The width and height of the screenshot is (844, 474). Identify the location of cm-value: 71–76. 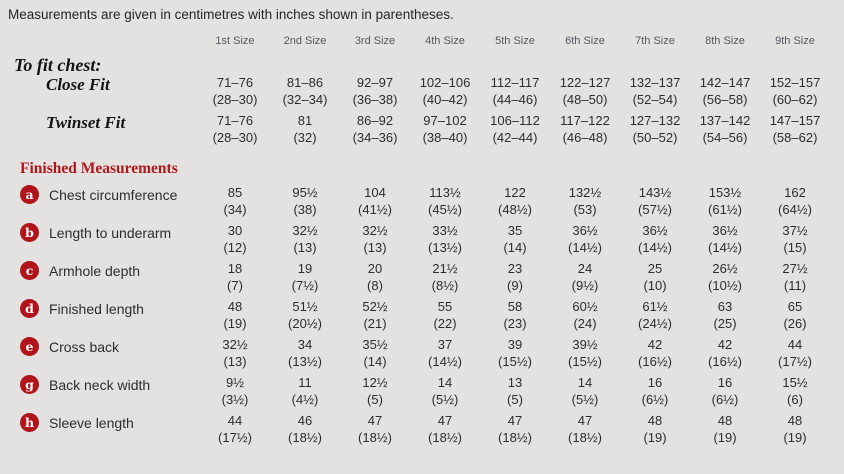
(235, 82).